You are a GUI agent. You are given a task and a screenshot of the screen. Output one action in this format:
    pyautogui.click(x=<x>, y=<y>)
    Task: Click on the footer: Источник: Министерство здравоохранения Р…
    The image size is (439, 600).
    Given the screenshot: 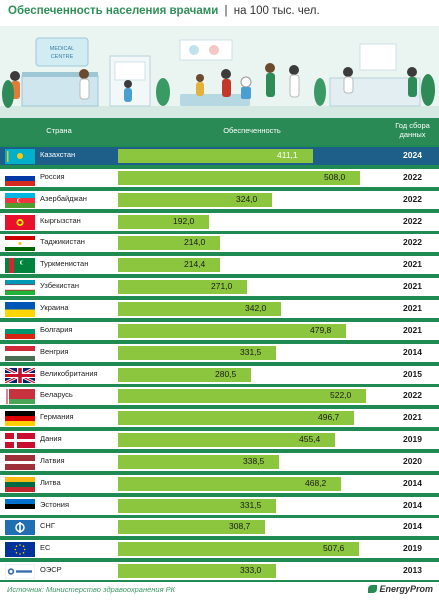 What is the action you would take?
    pyautogui.click(x=219, y=591)
    